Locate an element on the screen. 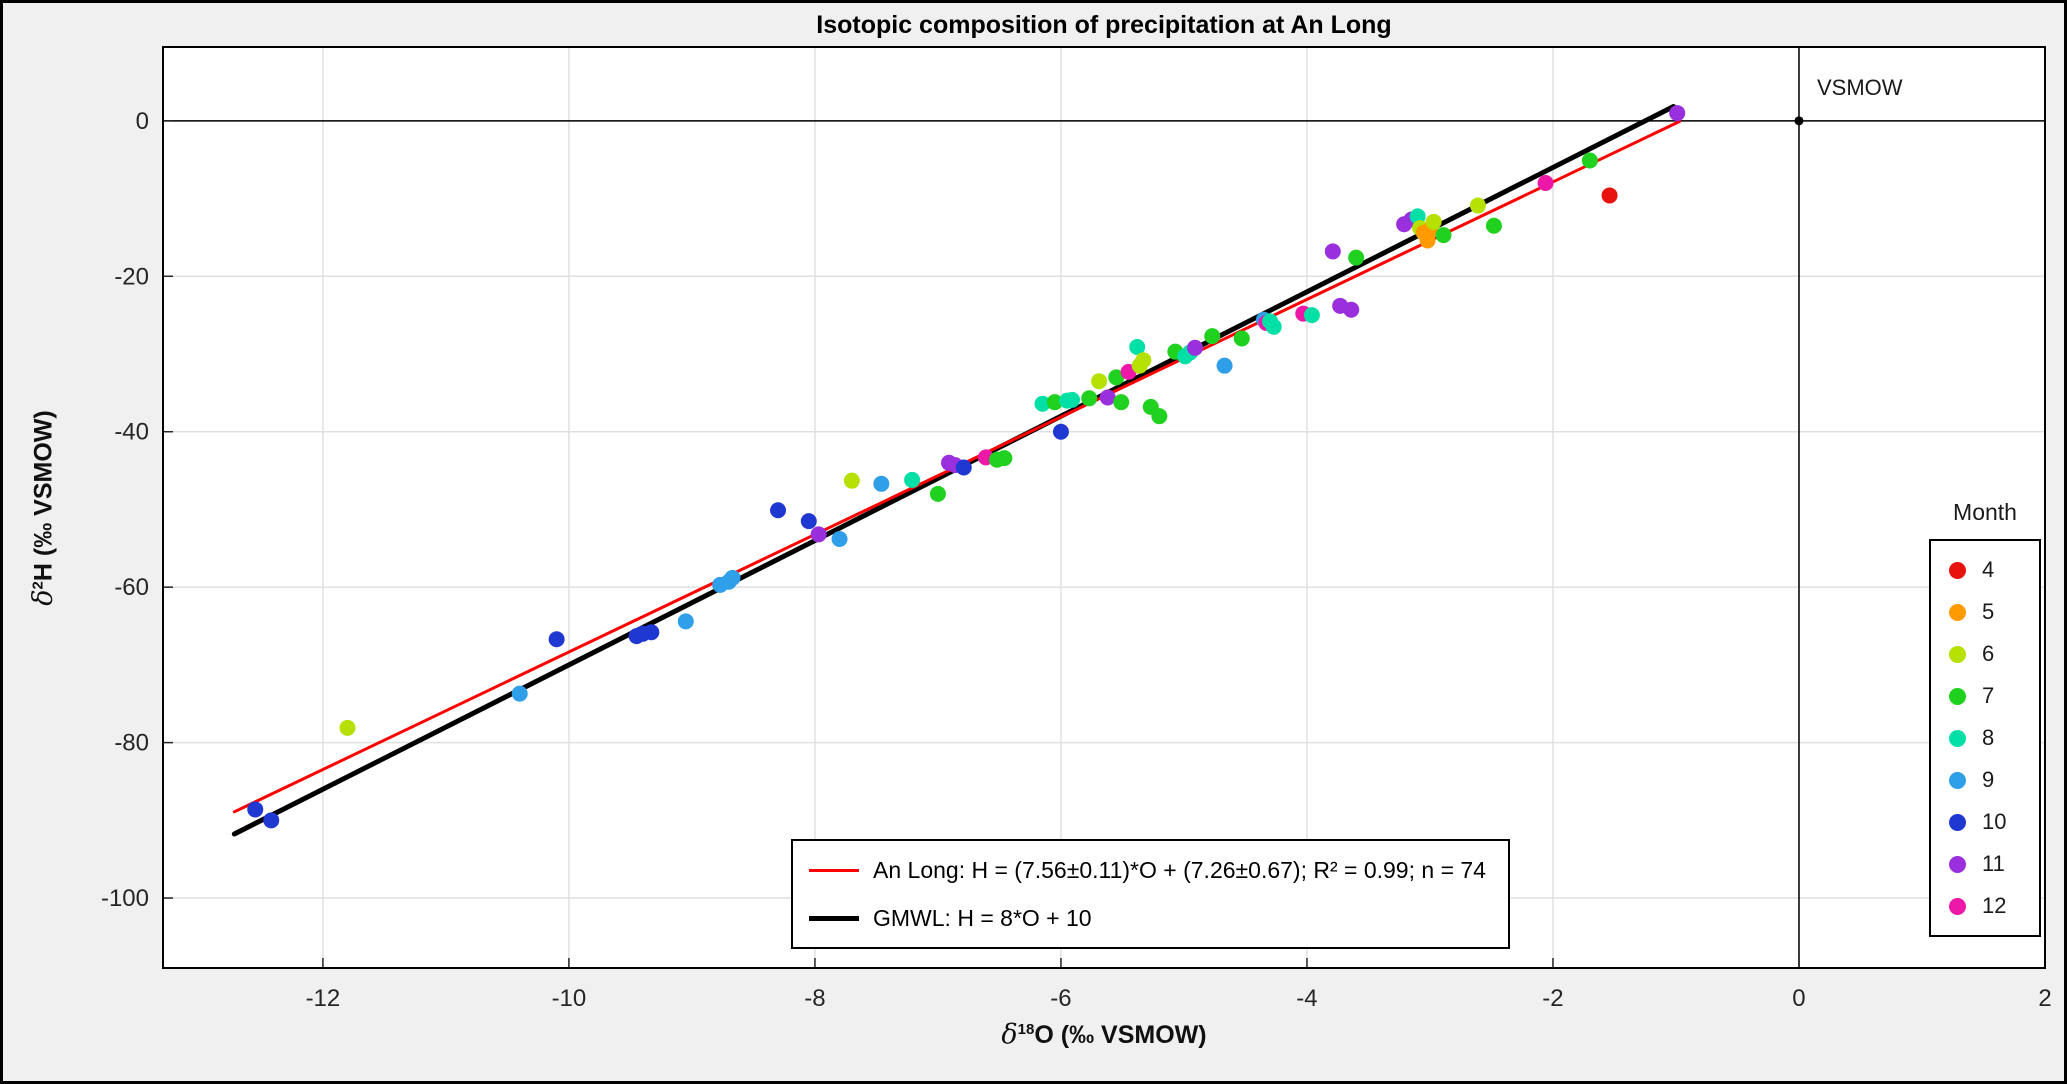 The image size is (2067, 1084). legend-label-month-8: 8 is located at coordinates (1988, 737).